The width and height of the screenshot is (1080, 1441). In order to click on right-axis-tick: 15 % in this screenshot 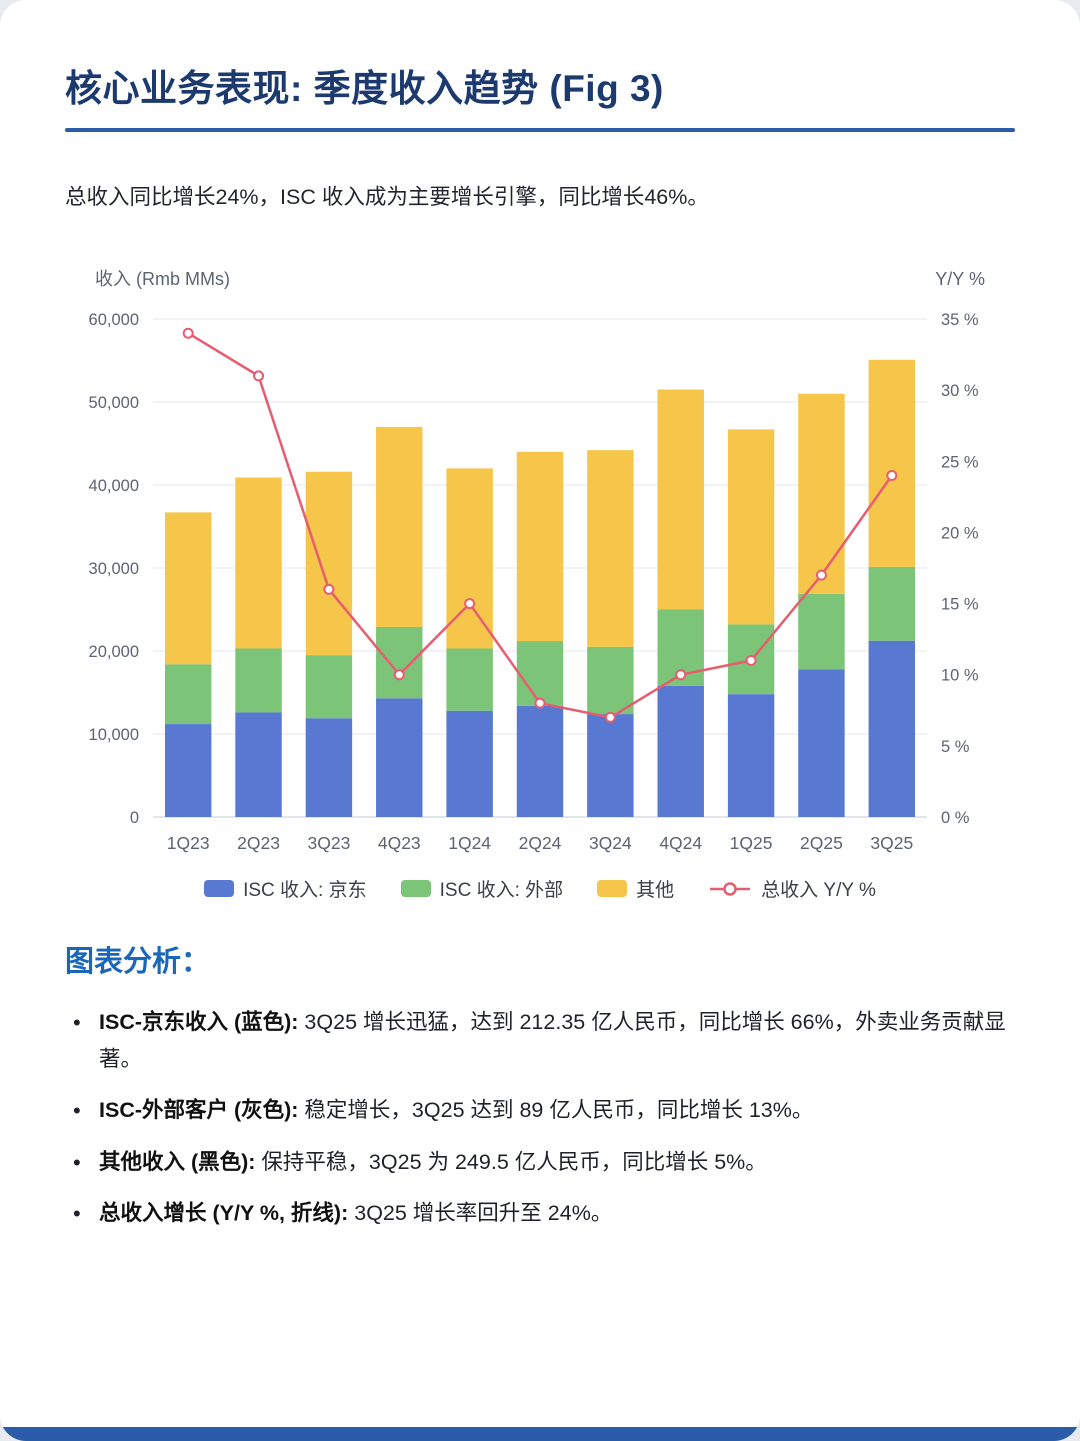, I will do `click(960, 605)`.